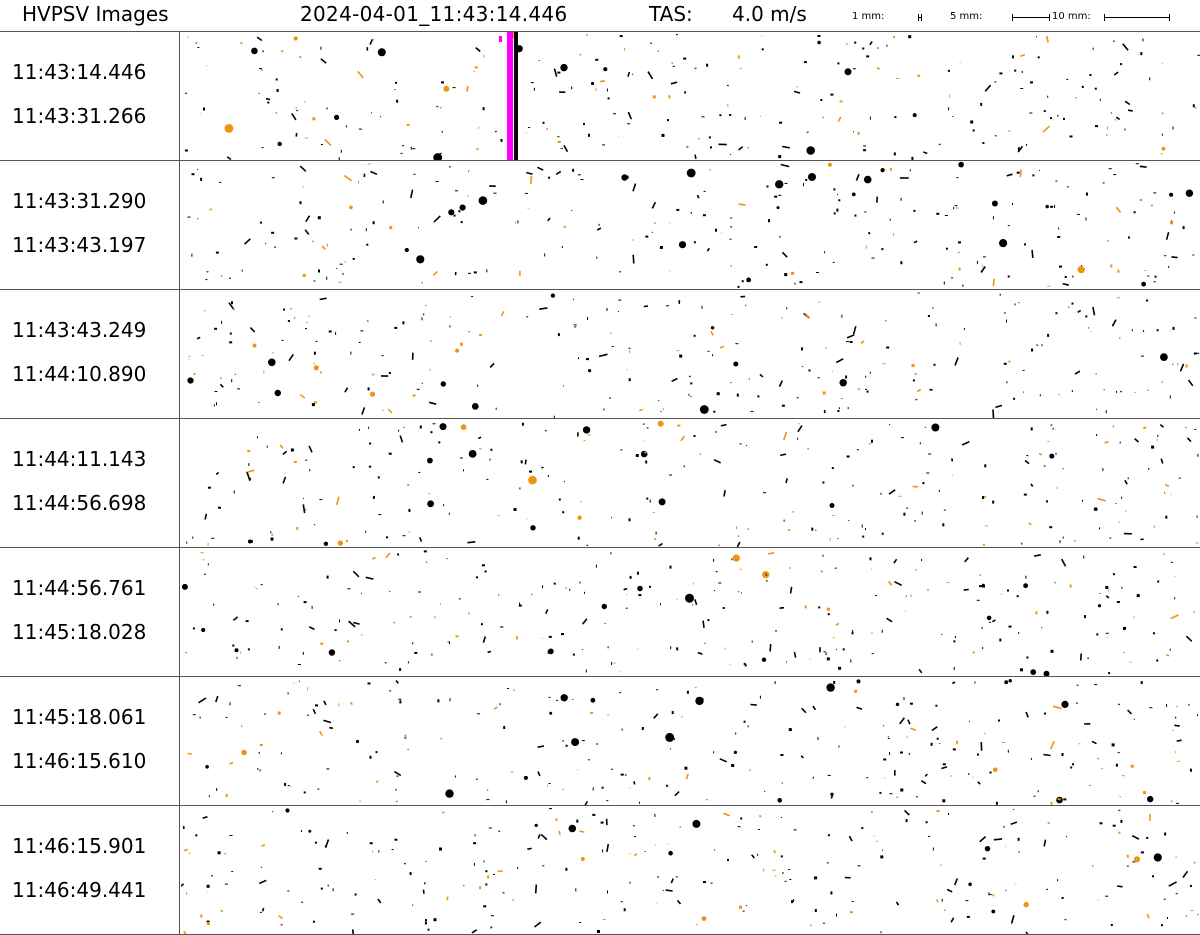 The image size is (1200, 935). I want to click on strip-time-column: 11:44:11.143 11:44:56.698, so click(90, 483).